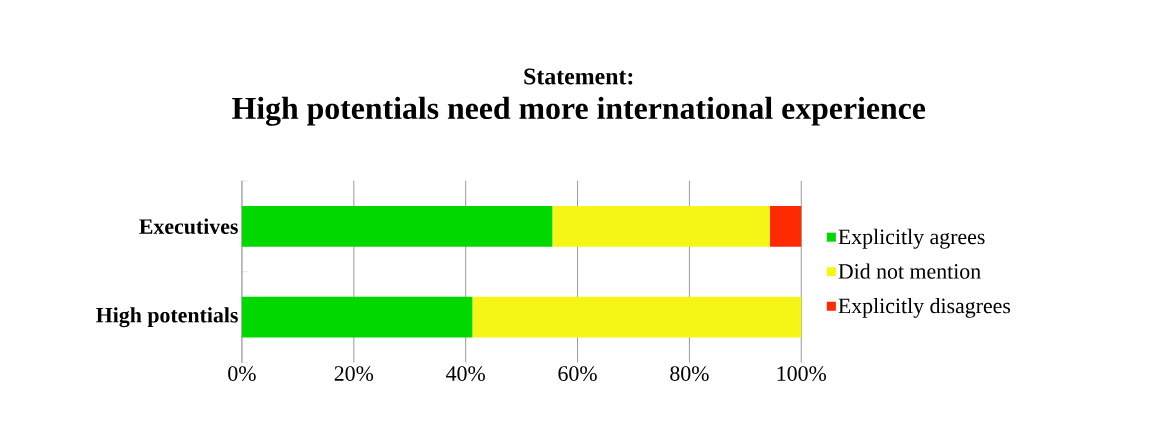 The width and height of the screenshot is (1151, 424). Describe the element at coordinates (911, 238) in the screenshot. I see `legend-label: Explicitly agrees` at that location.